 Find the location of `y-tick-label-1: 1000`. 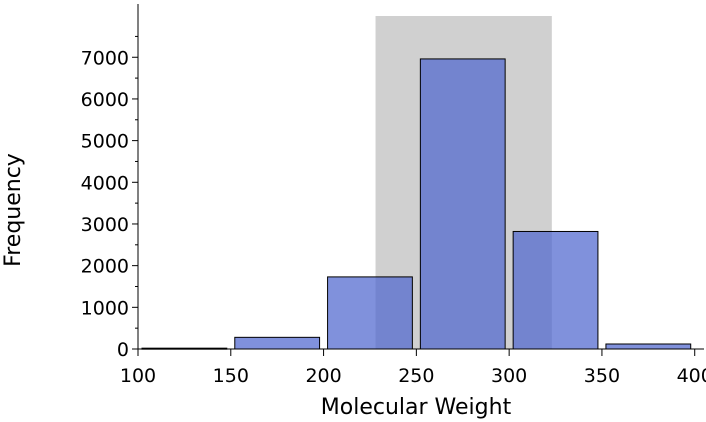

y-tick-label-1: 1000 is located at coordinates (105, 308).